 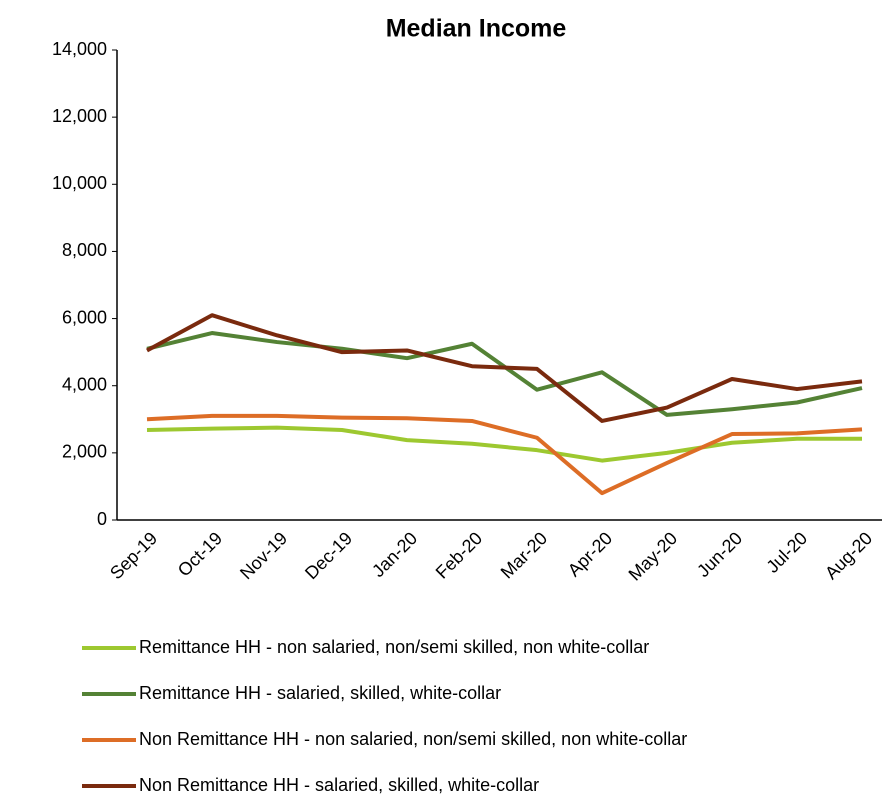 I want to click on y-tick-label: 14,000, so click(x=79, y=49).